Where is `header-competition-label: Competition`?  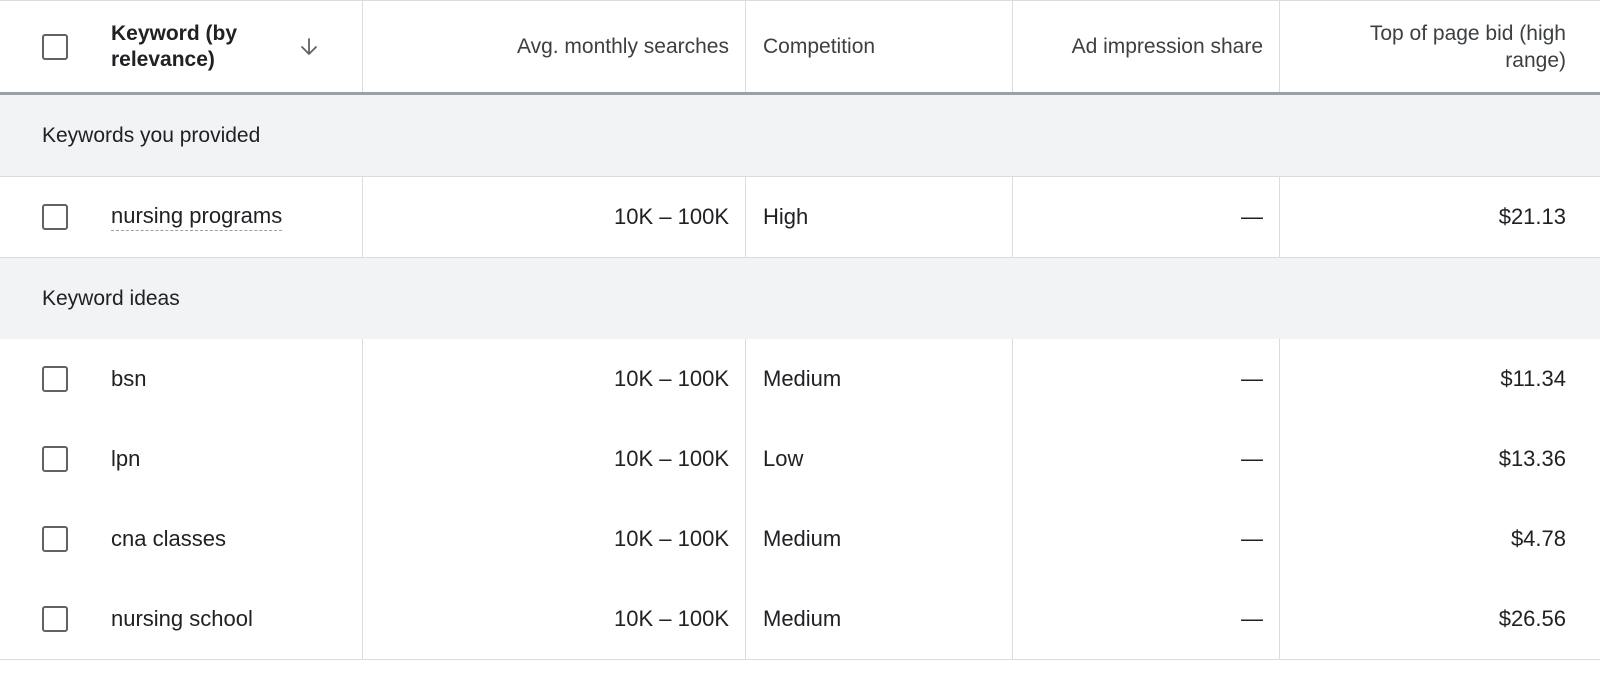
header-competition-label: Competition is located at coordinates (819, 46).